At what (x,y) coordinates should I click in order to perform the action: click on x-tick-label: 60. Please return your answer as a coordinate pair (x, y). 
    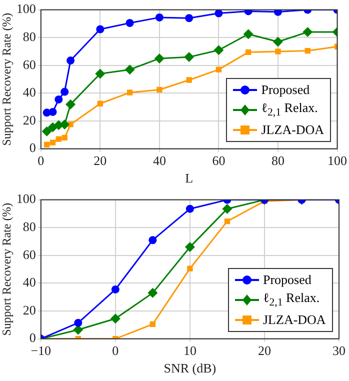
    Looking at the image, I should click on (219, 160).